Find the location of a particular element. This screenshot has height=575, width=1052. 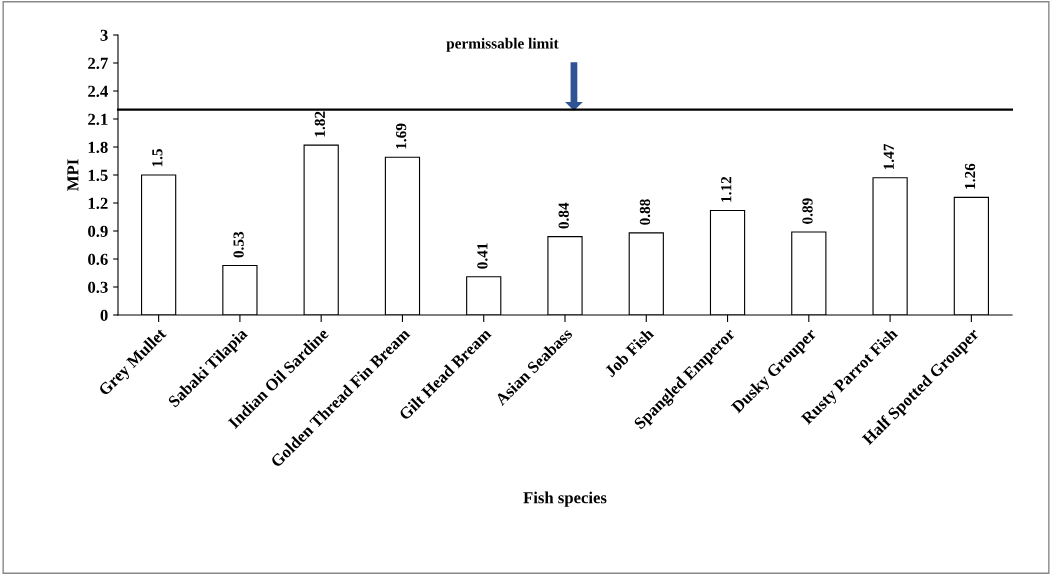

y-tick-label: 2.4 is located at coordinates (98, 91).